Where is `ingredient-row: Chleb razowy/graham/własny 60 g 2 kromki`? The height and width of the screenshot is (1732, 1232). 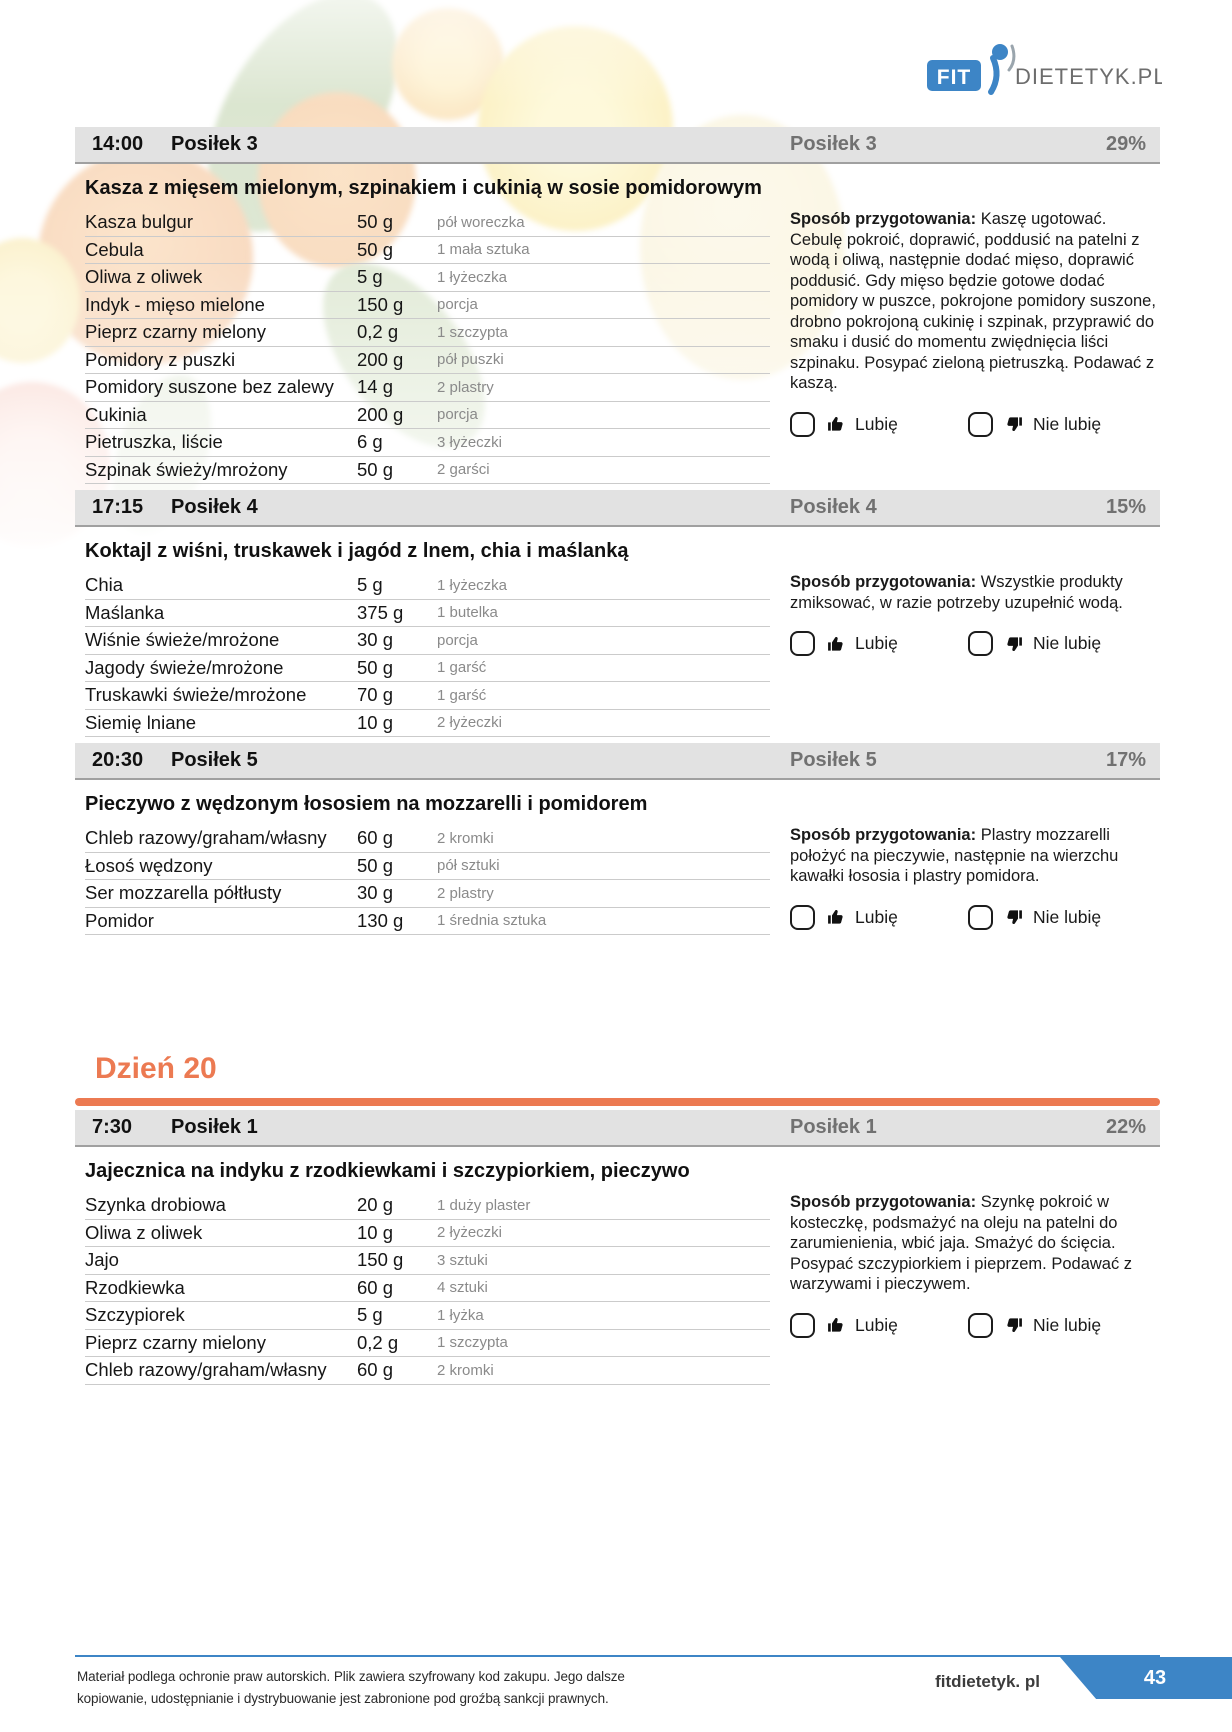
ingredient-row: Chleb razowy/graham/własny 60 g 2 kromki is located at coordinates (427, 1371).